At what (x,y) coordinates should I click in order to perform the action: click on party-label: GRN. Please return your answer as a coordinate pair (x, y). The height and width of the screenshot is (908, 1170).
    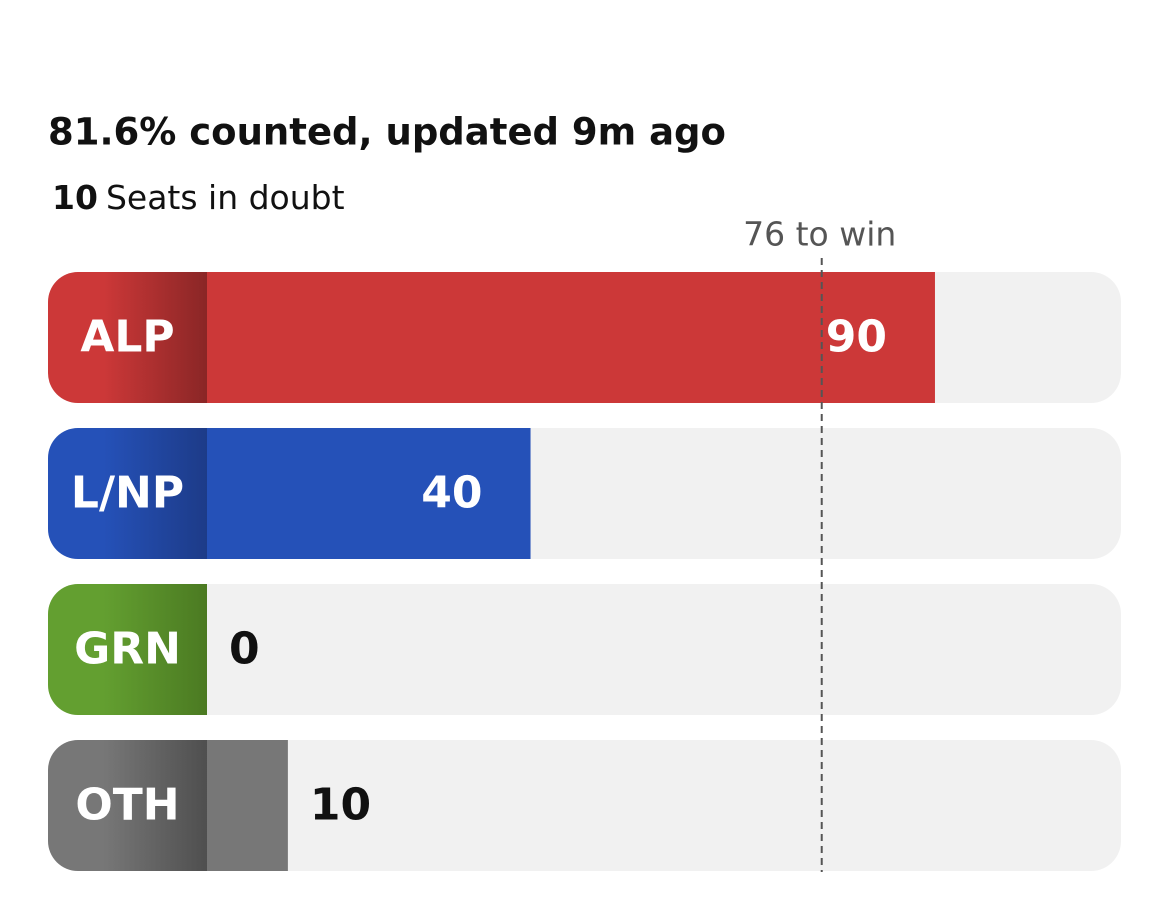
    Looking at the image, I should click on (127, 649).